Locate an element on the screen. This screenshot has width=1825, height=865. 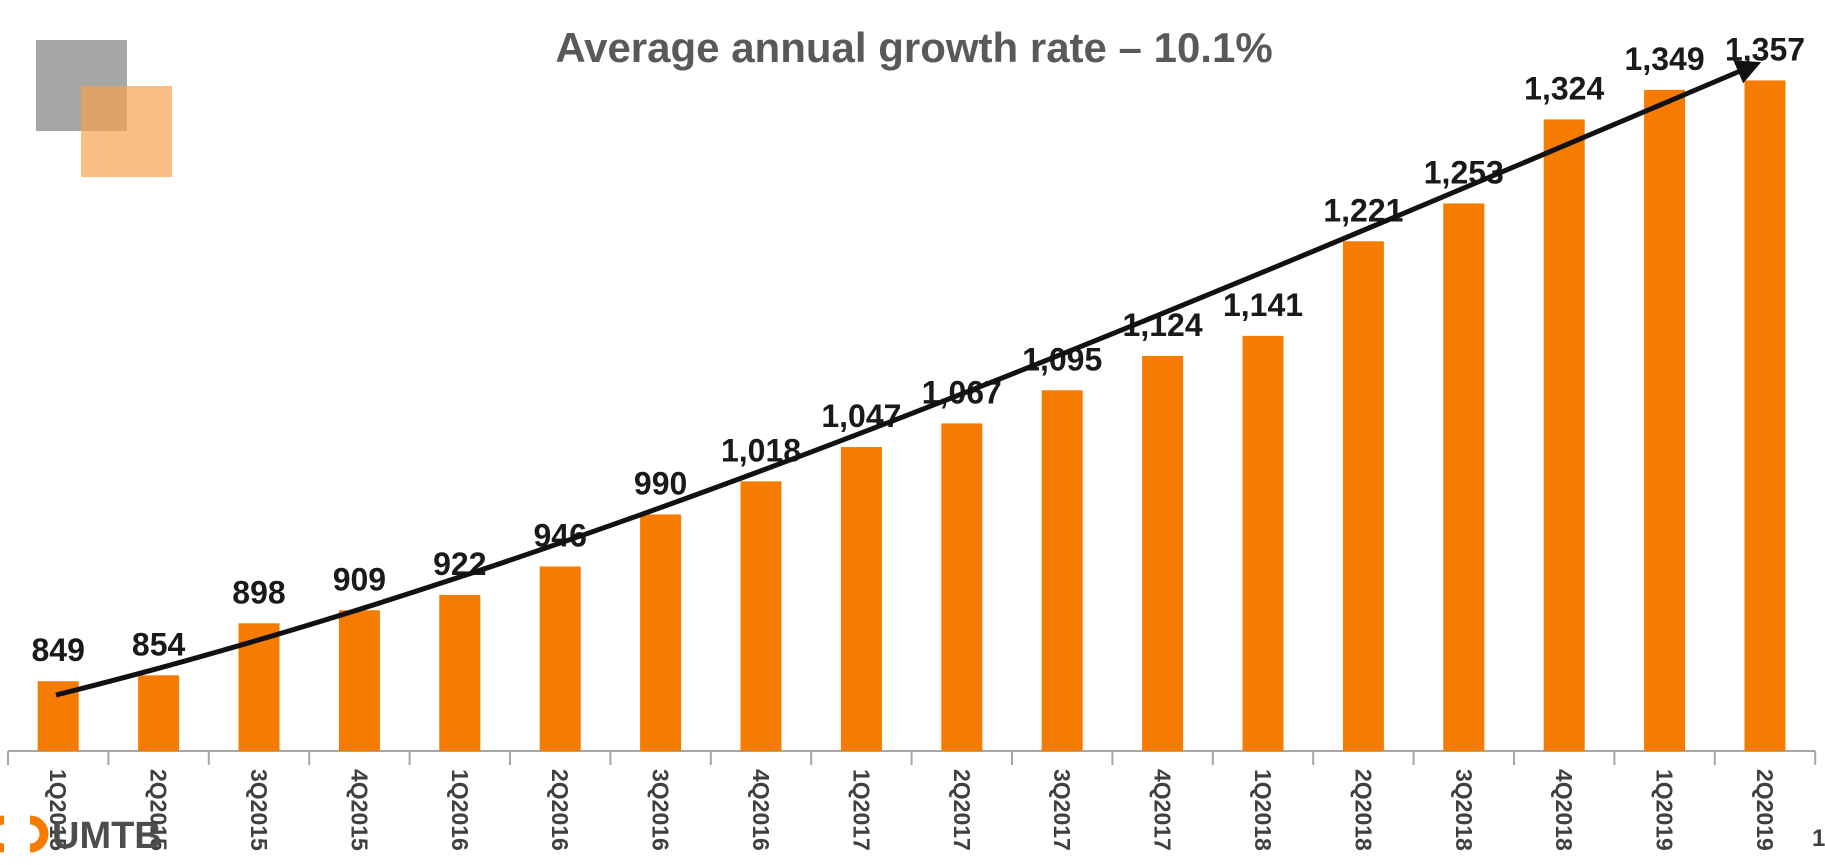
logo: UMTB is located at coordinates (81, 836).